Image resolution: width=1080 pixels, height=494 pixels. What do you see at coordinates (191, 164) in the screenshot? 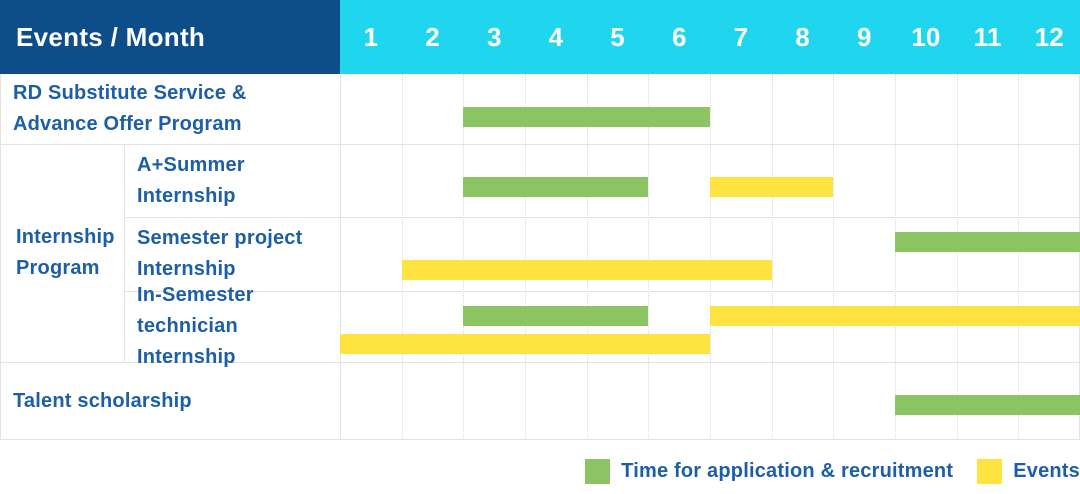
I see `row-label-line: A+Summer` at bounding box center [191, 164].